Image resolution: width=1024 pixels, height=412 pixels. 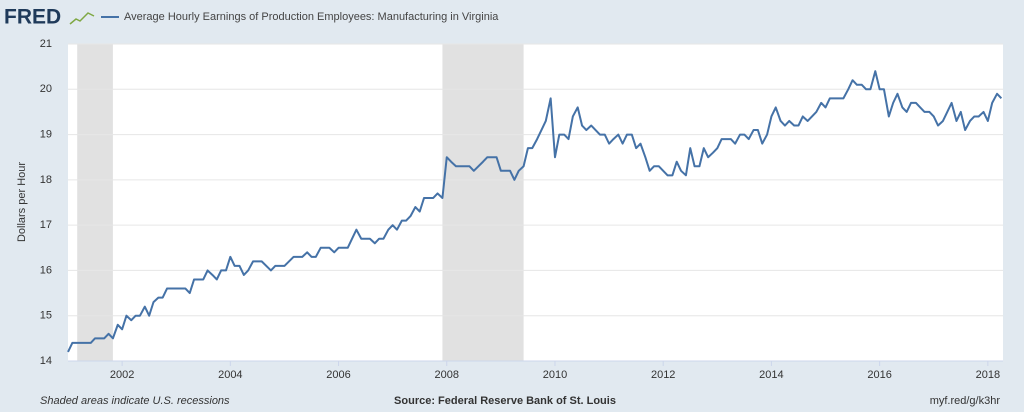 I want to click on y-tick-label: 14, so click(x=46, y=361).